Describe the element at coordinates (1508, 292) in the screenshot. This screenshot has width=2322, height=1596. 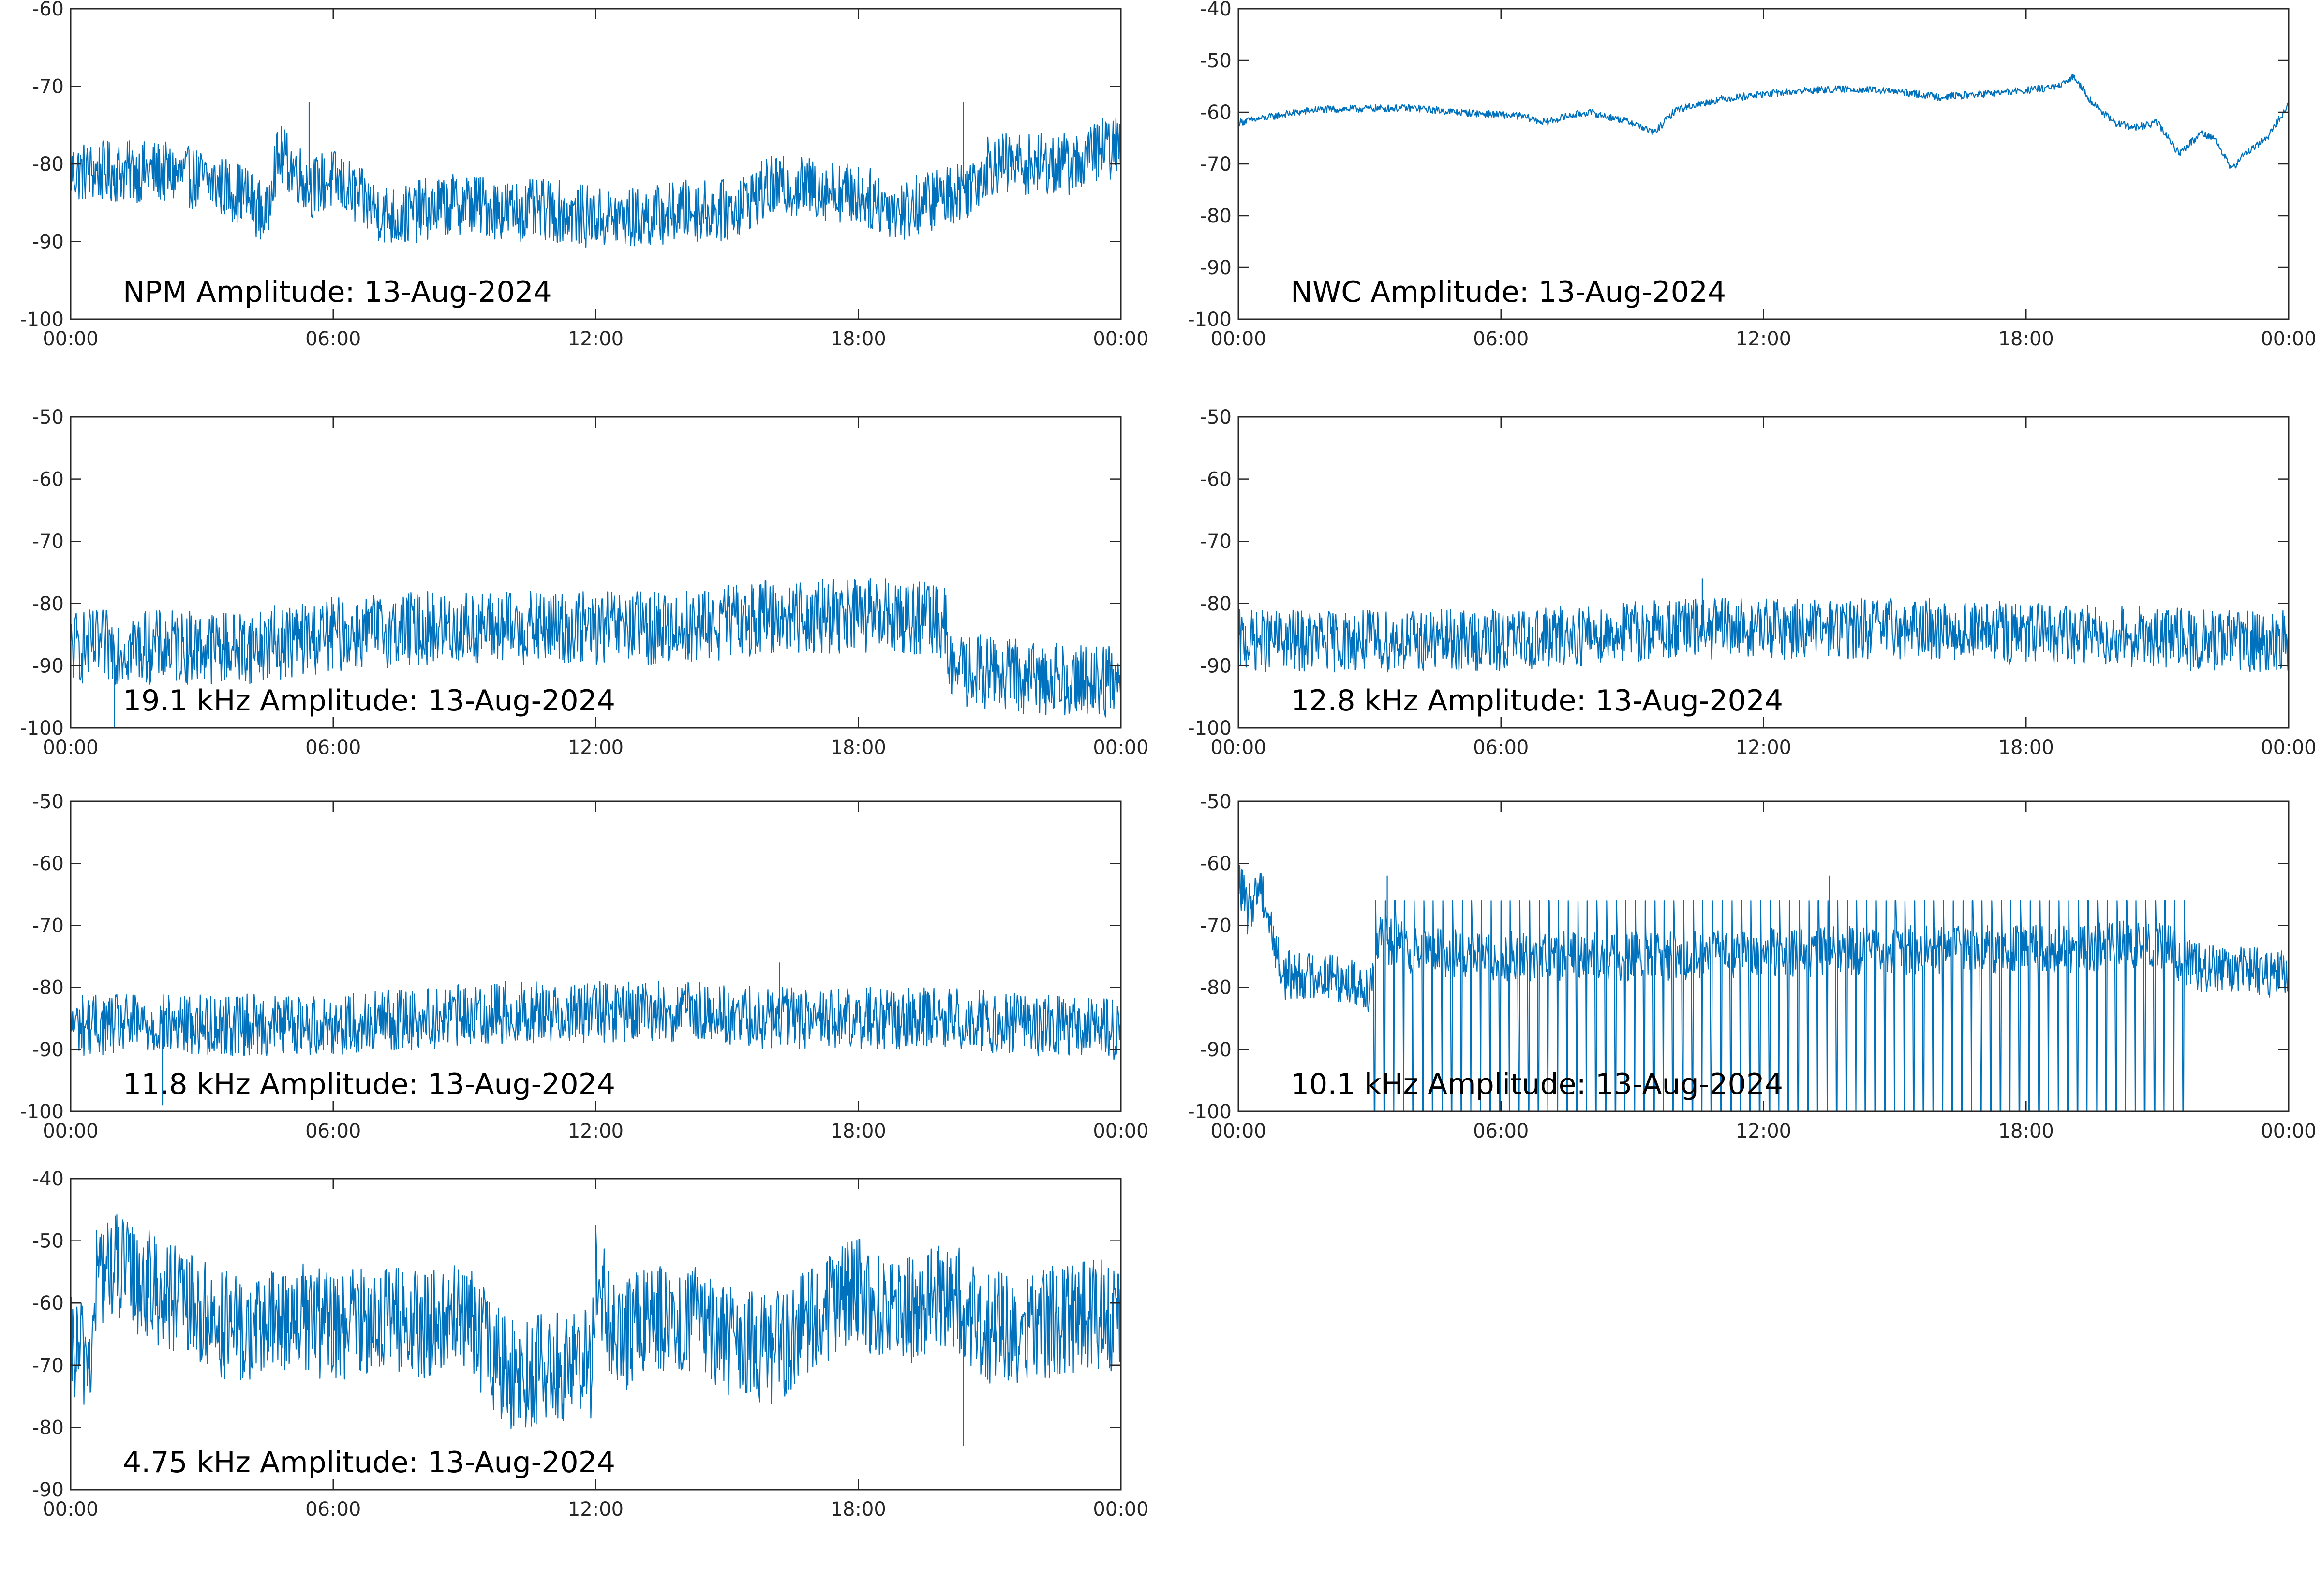
I see `panel-title: NWC Amplitude: 13-Aug-2024` at that location.